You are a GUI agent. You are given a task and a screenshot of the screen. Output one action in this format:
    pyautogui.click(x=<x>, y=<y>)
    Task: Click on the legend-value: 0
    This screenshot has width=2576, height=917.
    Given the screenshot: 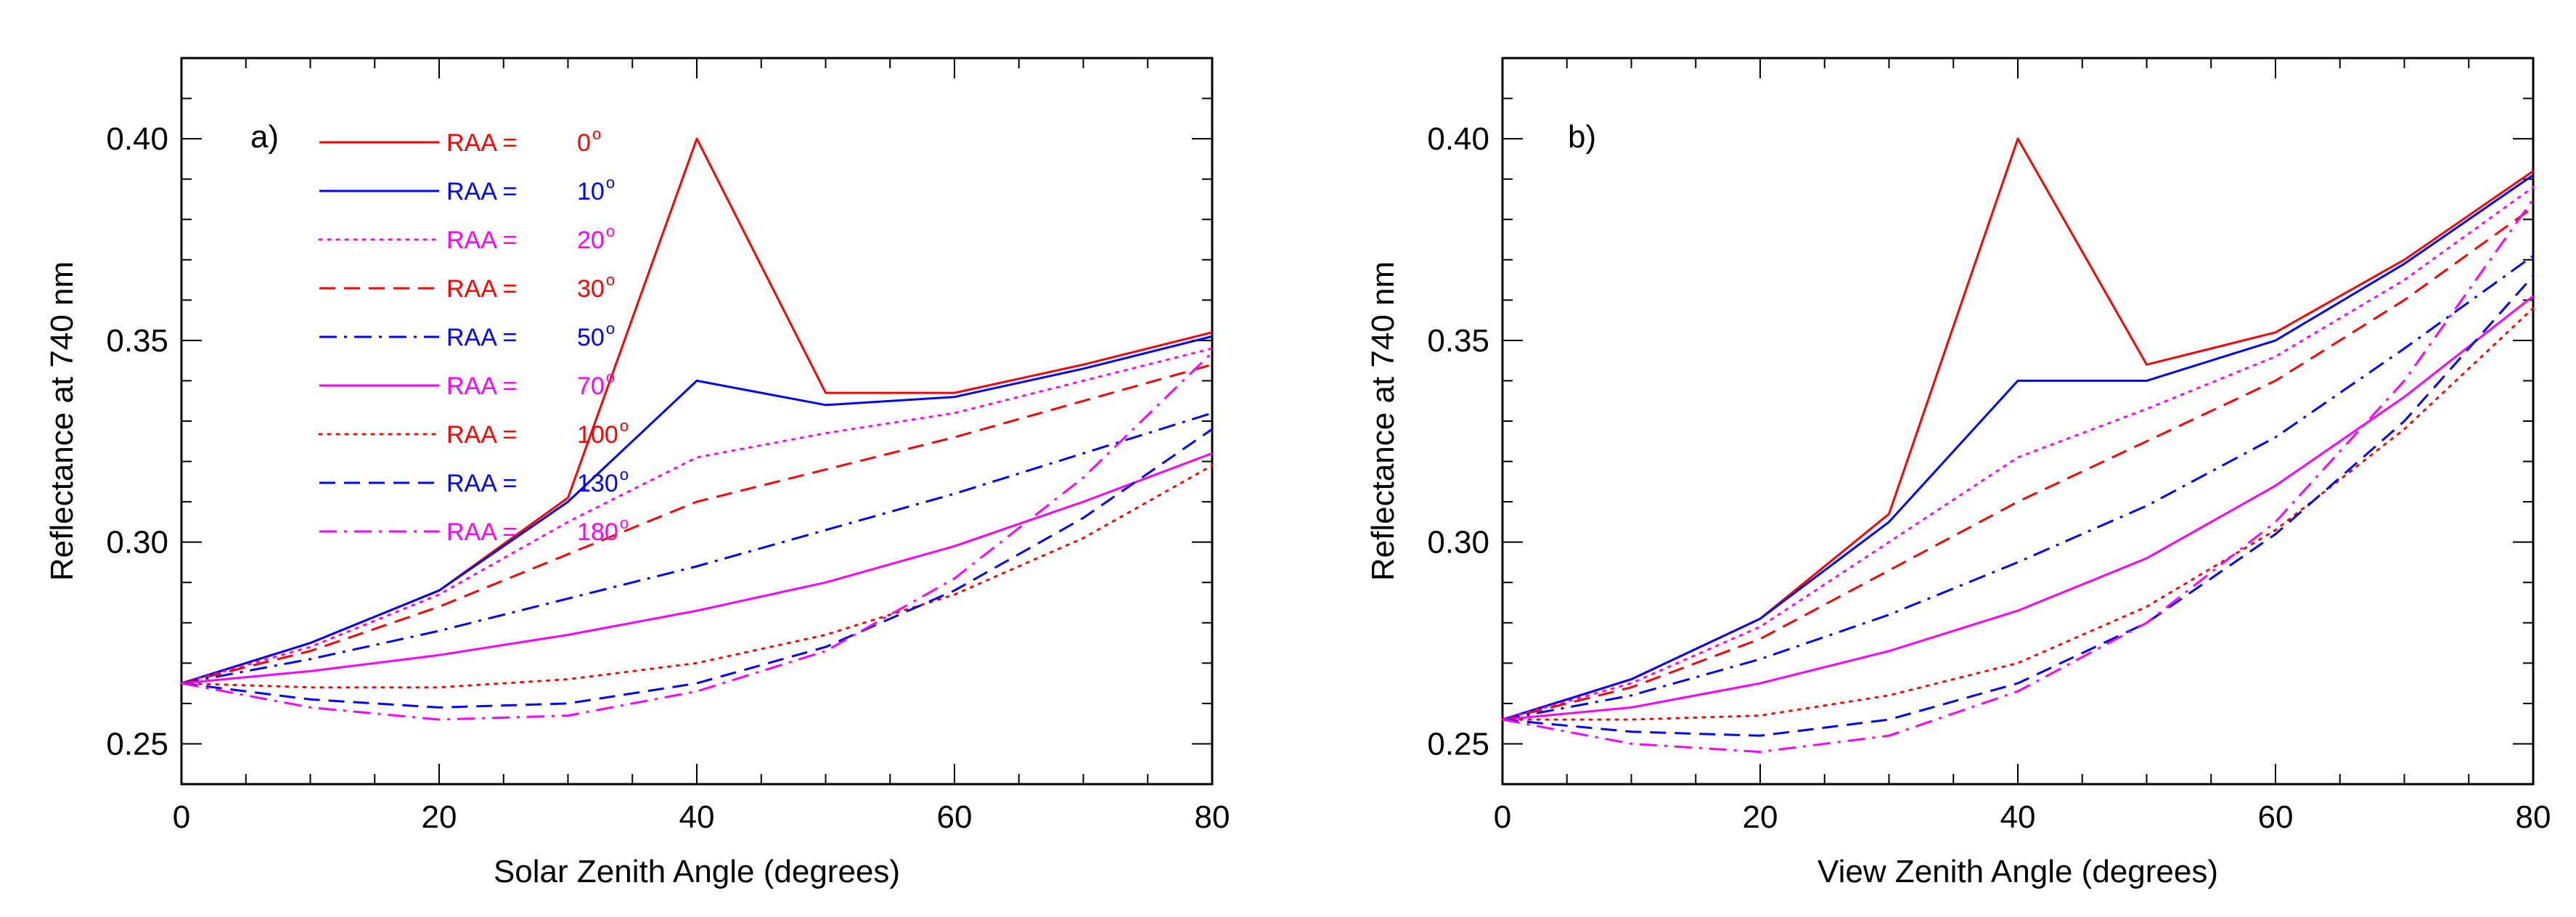 What is the action you would take?
    pyautogui.click(x=584, y=143)
    